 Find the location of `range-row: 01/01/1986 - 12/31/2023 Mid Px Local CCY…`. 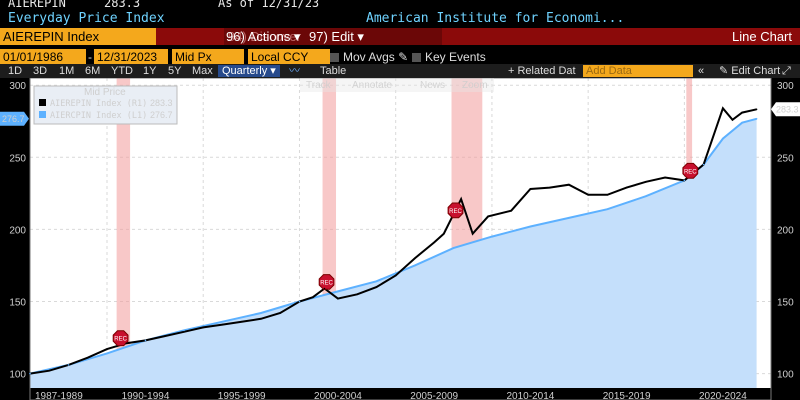

range-row: 01/01/1986 - 12/31/2023 Mid Px Local CCY… is located at coordinates (400, 57).